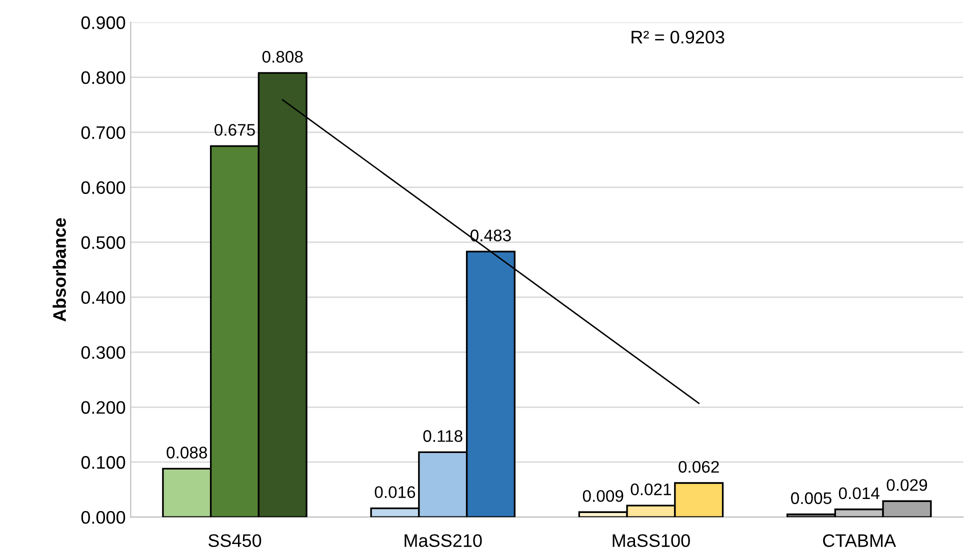 This screenshot has width=968, height=559. I want to click on y-axis-title: Absorbance, so click(59, 270).